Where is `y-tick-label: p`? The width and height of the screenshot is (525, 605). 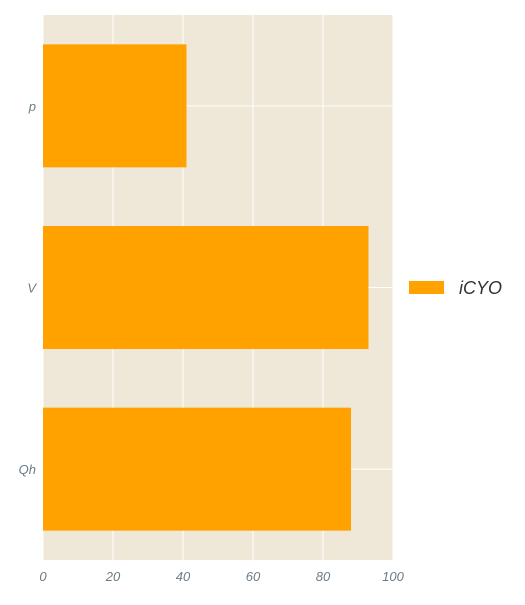 y-tick-label: p is located at coordinates (32, 106).